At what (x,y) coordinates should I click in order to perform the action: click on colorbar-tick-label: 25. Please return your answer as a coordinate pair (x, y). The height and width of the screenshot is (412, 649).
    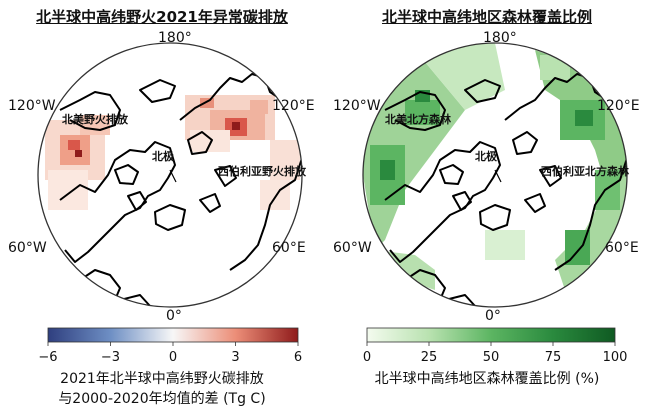
    Looking at the image, I should click on (429, 357).